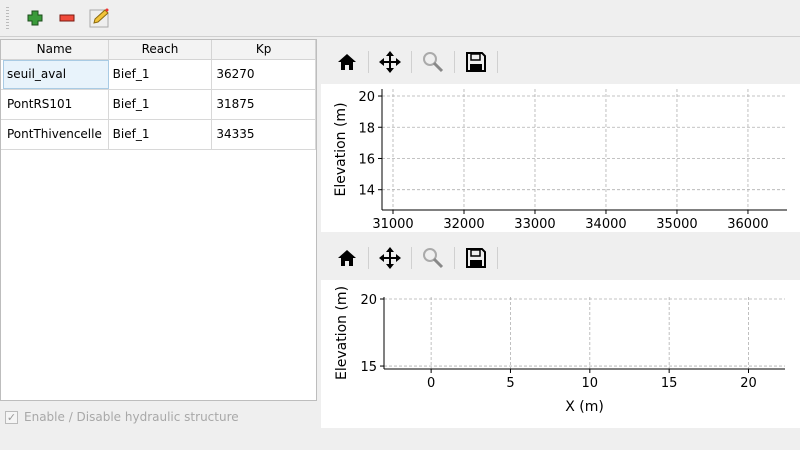 This screenshot has width=800, height=450. I want to click on x-tick-label: 35000, so click(676, 224).